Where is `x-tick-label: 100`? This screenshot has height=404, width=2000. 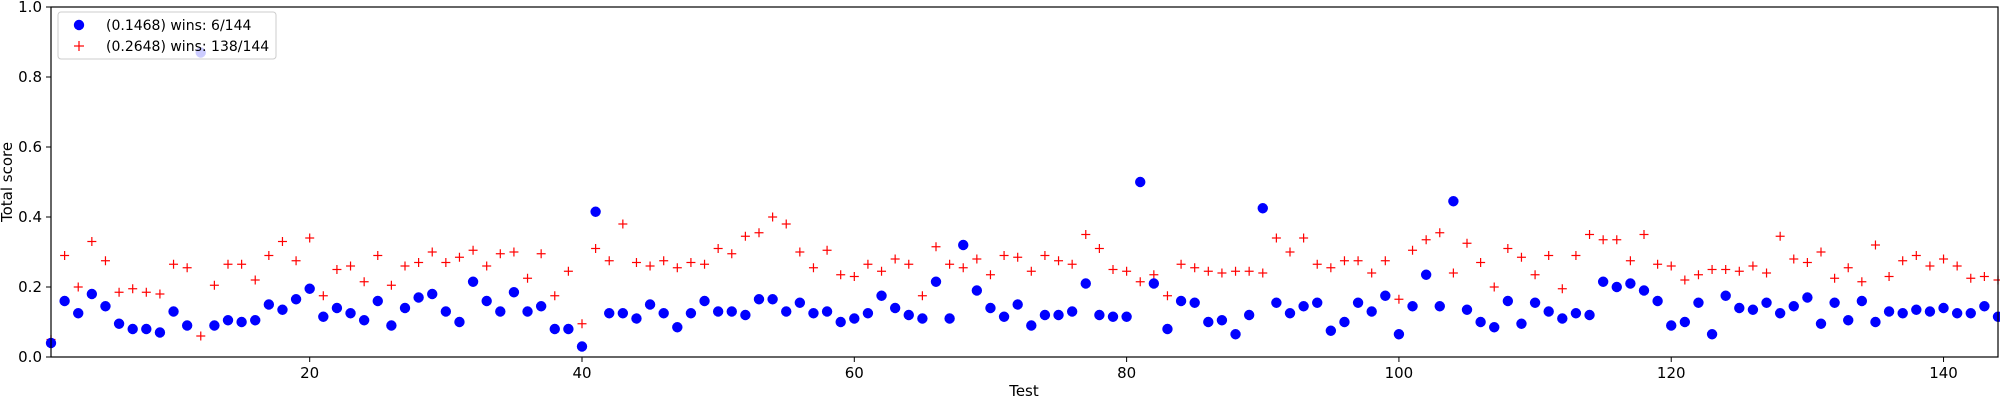
x-tick-label: 100 is located at coordinates (1399, 373).